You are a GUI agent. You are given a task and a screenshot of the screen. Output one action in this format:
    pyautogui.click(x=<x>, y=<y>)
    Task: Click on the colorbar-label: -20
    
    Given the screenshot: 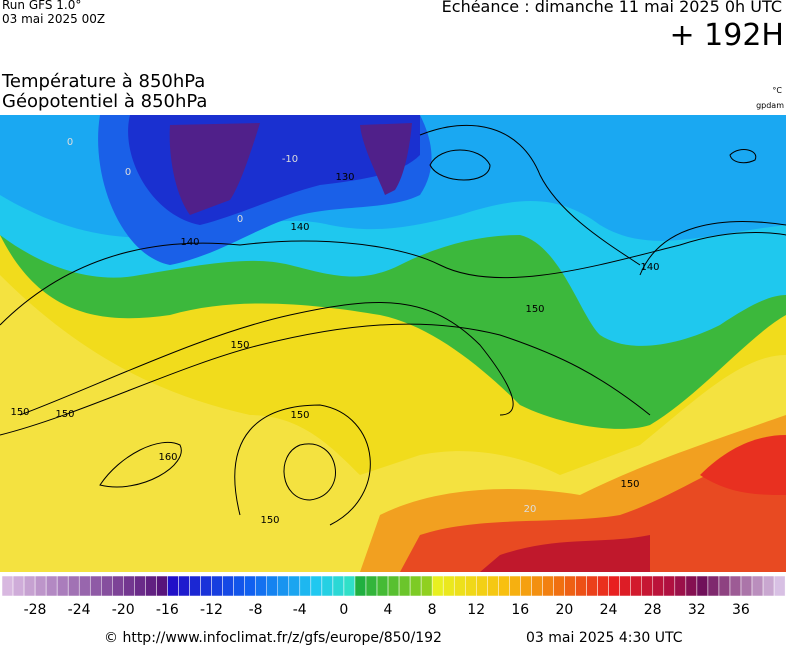 What is the action you would take?
    pyautogui.click(x=123, y=610)
    